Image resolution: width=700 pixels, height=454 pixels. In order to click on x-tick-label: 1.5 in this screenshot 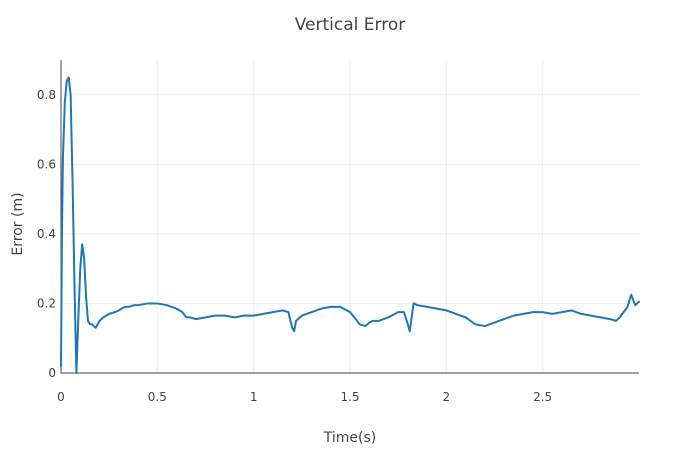, I will do `click(349, 397)`.